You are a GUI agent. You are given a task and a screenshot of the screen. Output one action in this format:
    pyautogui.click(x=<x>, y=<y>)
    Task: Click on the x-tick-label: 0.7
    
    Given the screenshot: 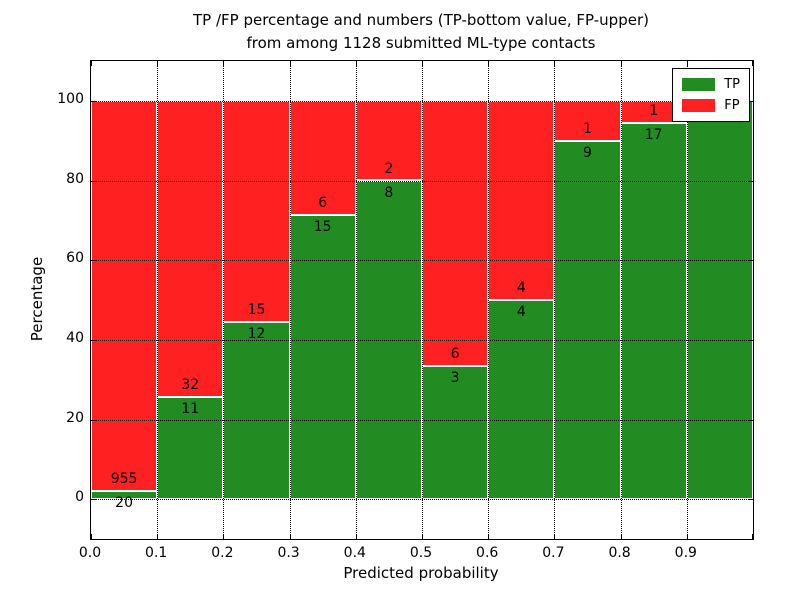 What is the action you would take?
    pyautogui.click(x=553, y=553)
    